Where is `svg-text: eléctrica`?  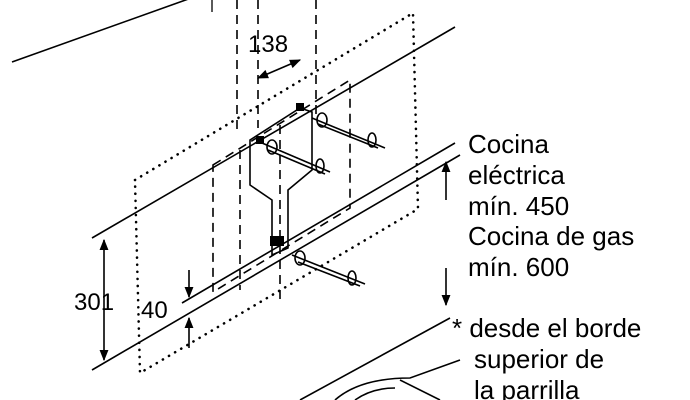 svg-text: eléctrica is located at coordinates (516, 175).